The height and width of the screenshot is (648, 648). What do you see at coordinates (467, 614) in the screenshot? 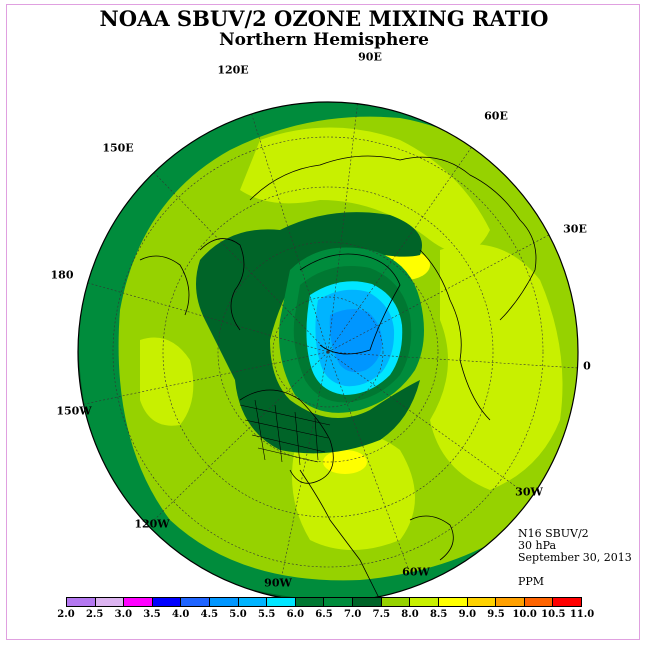
I see `colorbar-tick-label: 9.0` at bounding box center [467, 614].